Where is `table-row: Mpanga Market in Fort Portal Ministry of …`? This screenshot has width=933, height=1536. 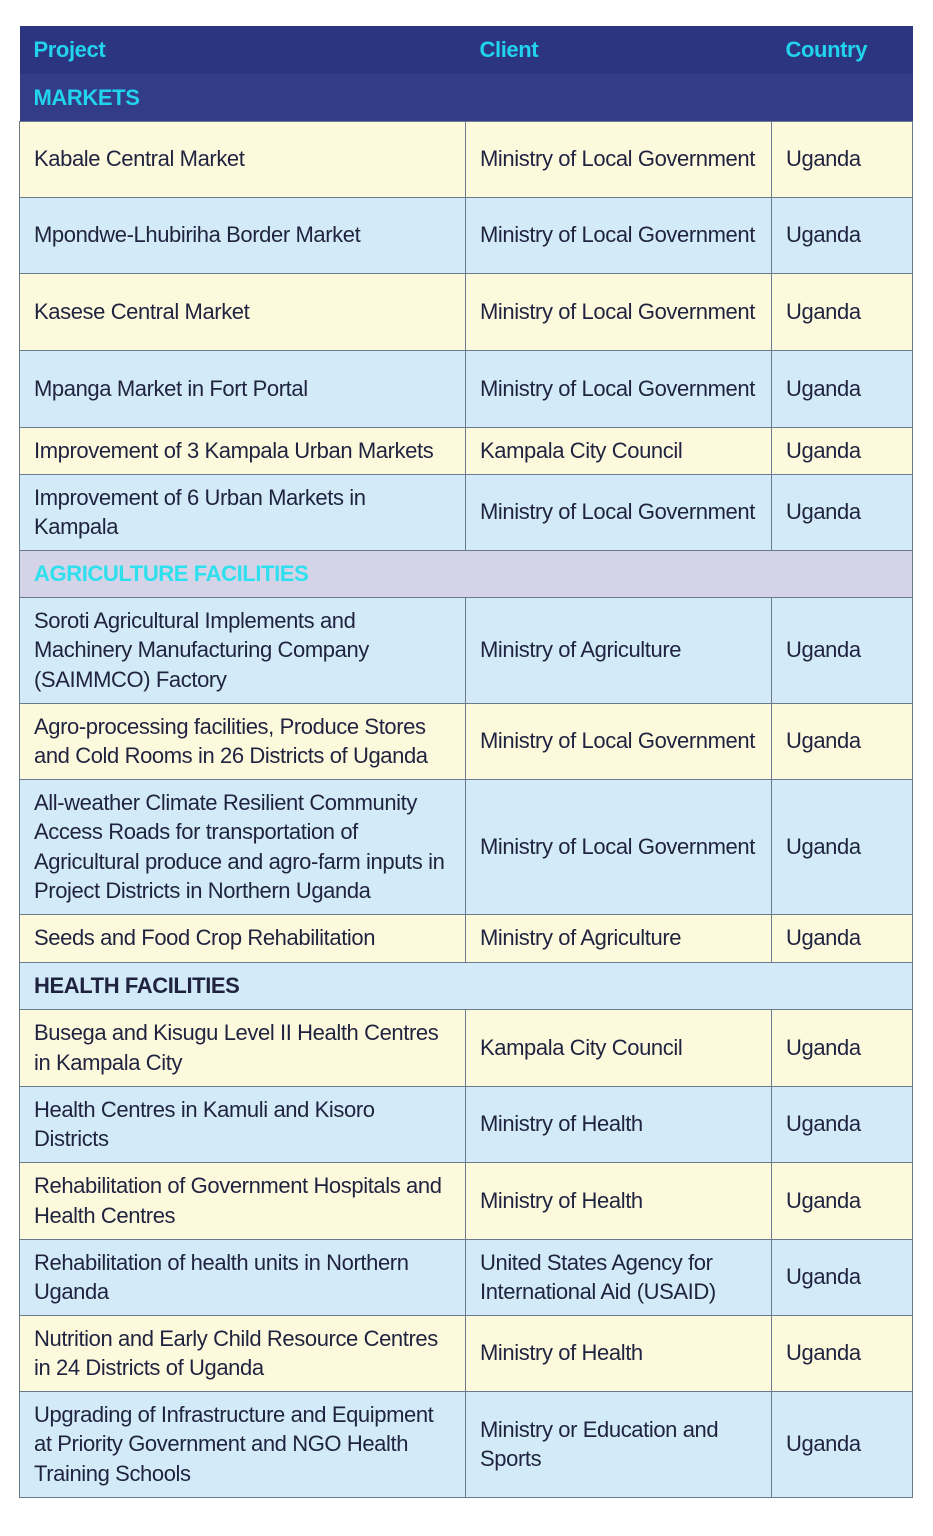
table-row: Mpanga Market in Fort Portal Ministry of … is located at coordinates (466, 388).